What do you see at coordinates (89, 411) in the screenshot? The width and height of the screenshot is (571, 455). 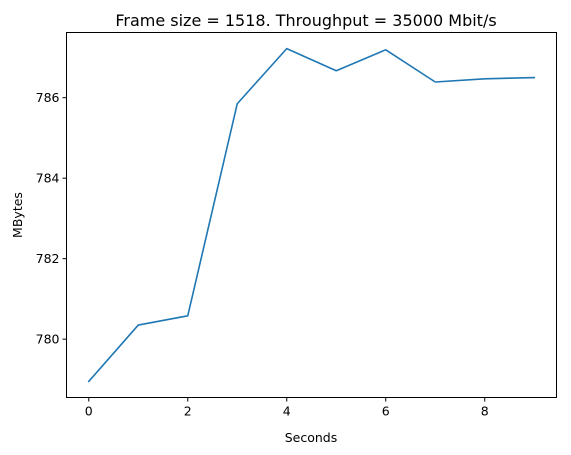 I see `x-tick-label: 0` at bounding box center [89, 411].